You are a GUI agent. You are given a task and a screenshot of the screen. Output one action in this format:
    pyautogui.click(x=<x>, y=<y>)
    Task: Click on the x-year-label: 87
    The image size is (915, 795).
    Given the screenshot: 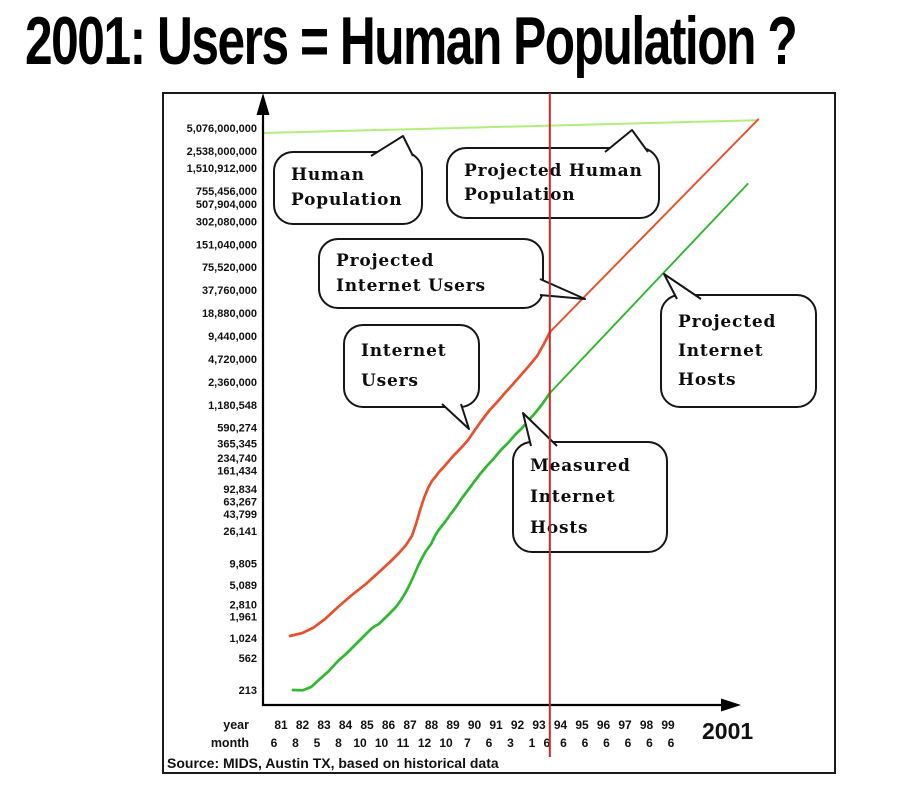 What is the action you would take?
    pyautogui.click(x=410, y=725)
    